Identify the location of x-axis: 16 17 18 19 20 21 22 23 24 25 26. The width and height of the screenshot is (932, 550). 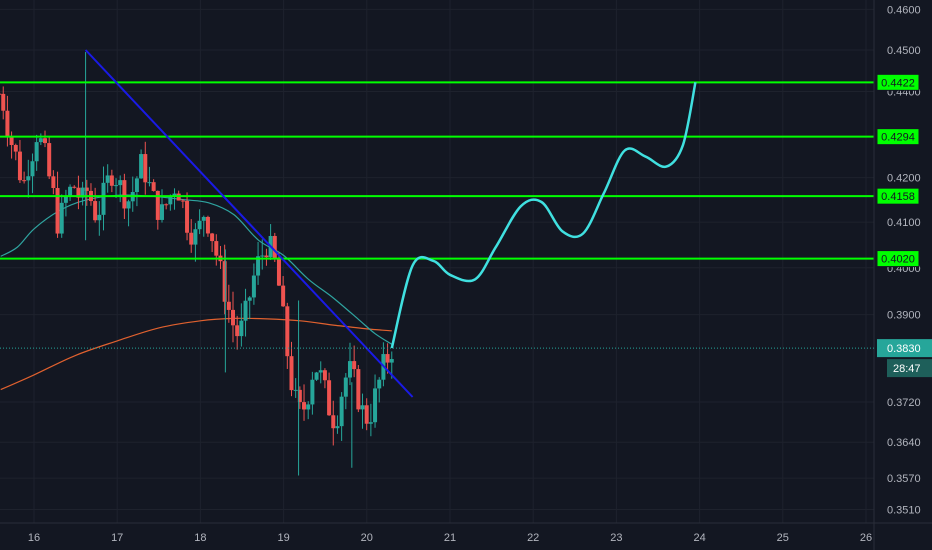
(466, 533).